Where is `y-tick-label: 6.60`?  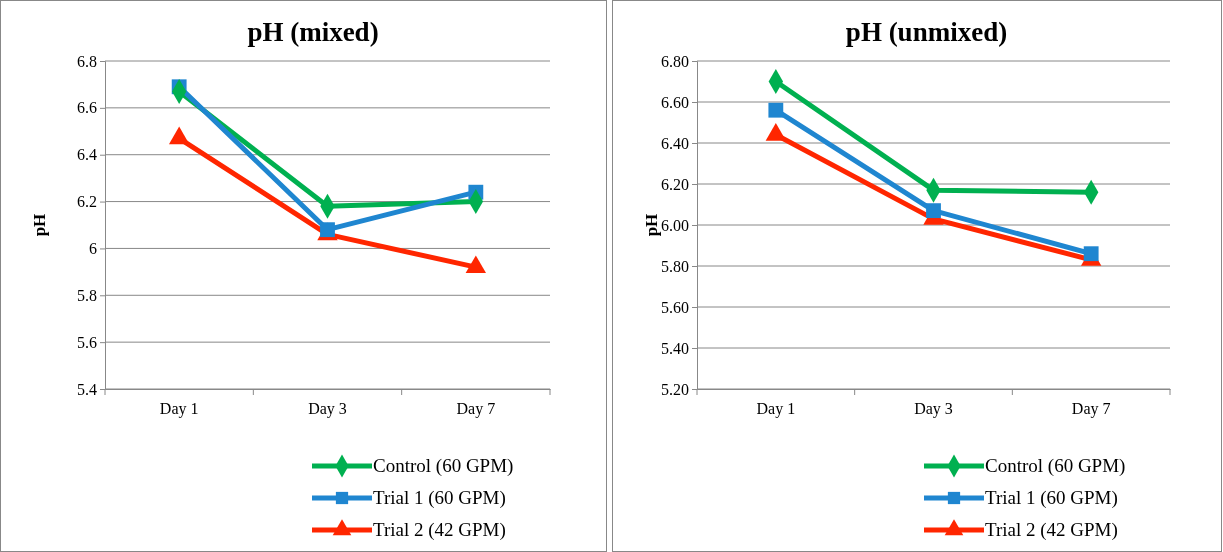
y-tick-label: 6.60 is located at coordinates (675, 102).